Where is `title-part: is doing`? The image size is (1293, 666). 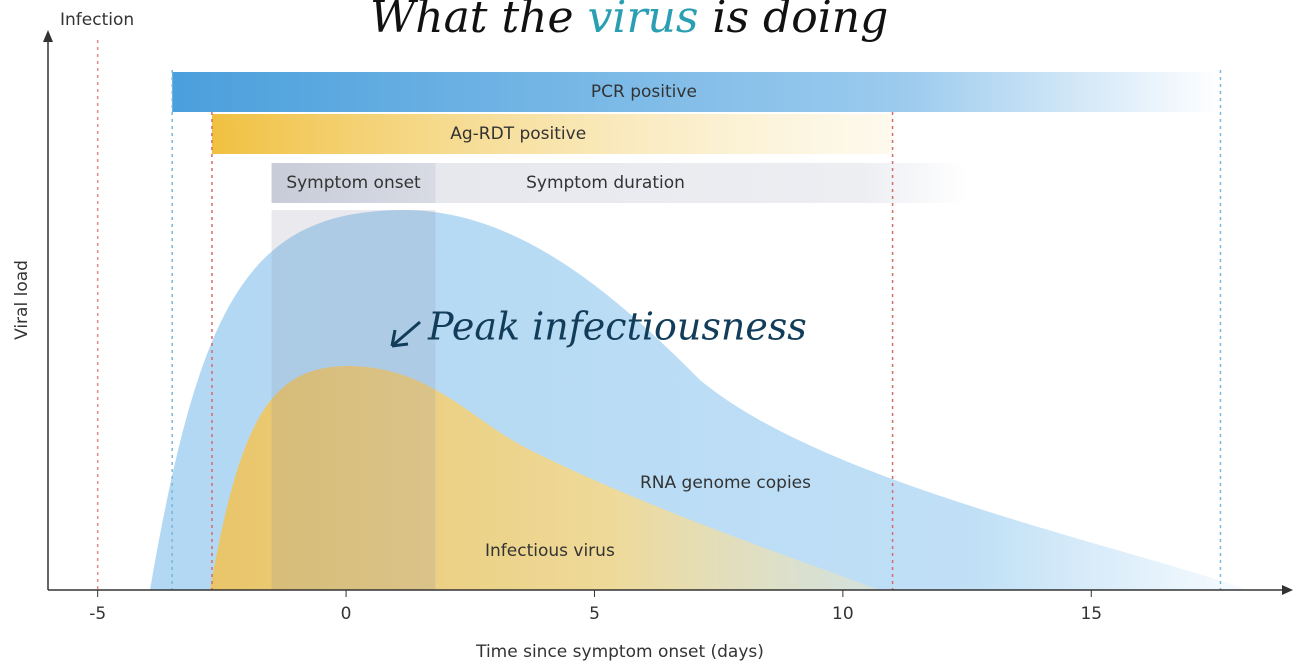 title-part: is doing is located at coordinates (793, 21).